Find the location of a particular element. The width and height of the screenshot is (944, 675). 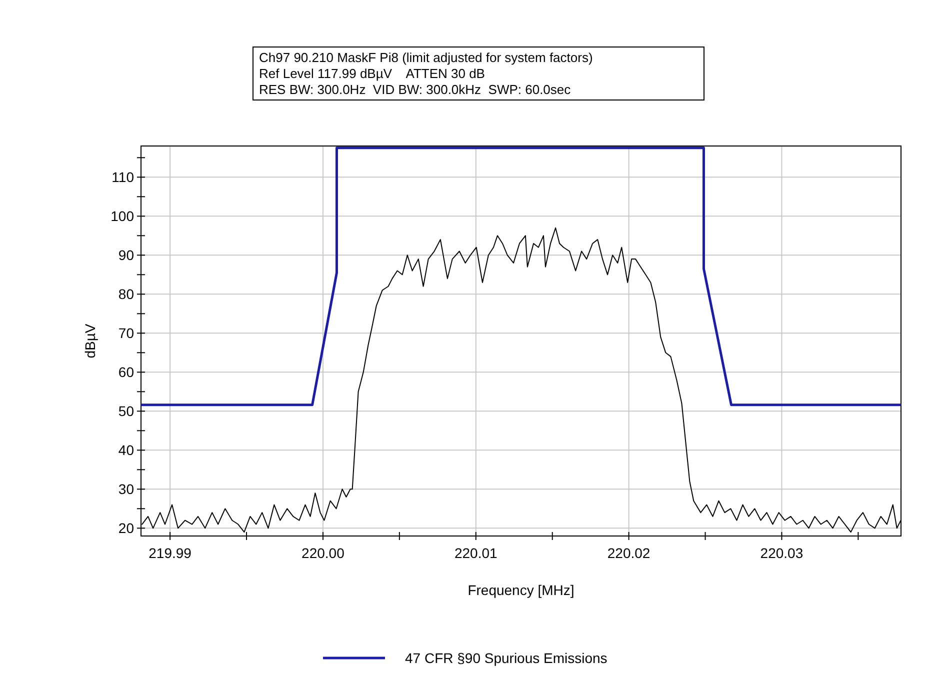

y-tick-label: 40 is located at coordinates (126, 450).